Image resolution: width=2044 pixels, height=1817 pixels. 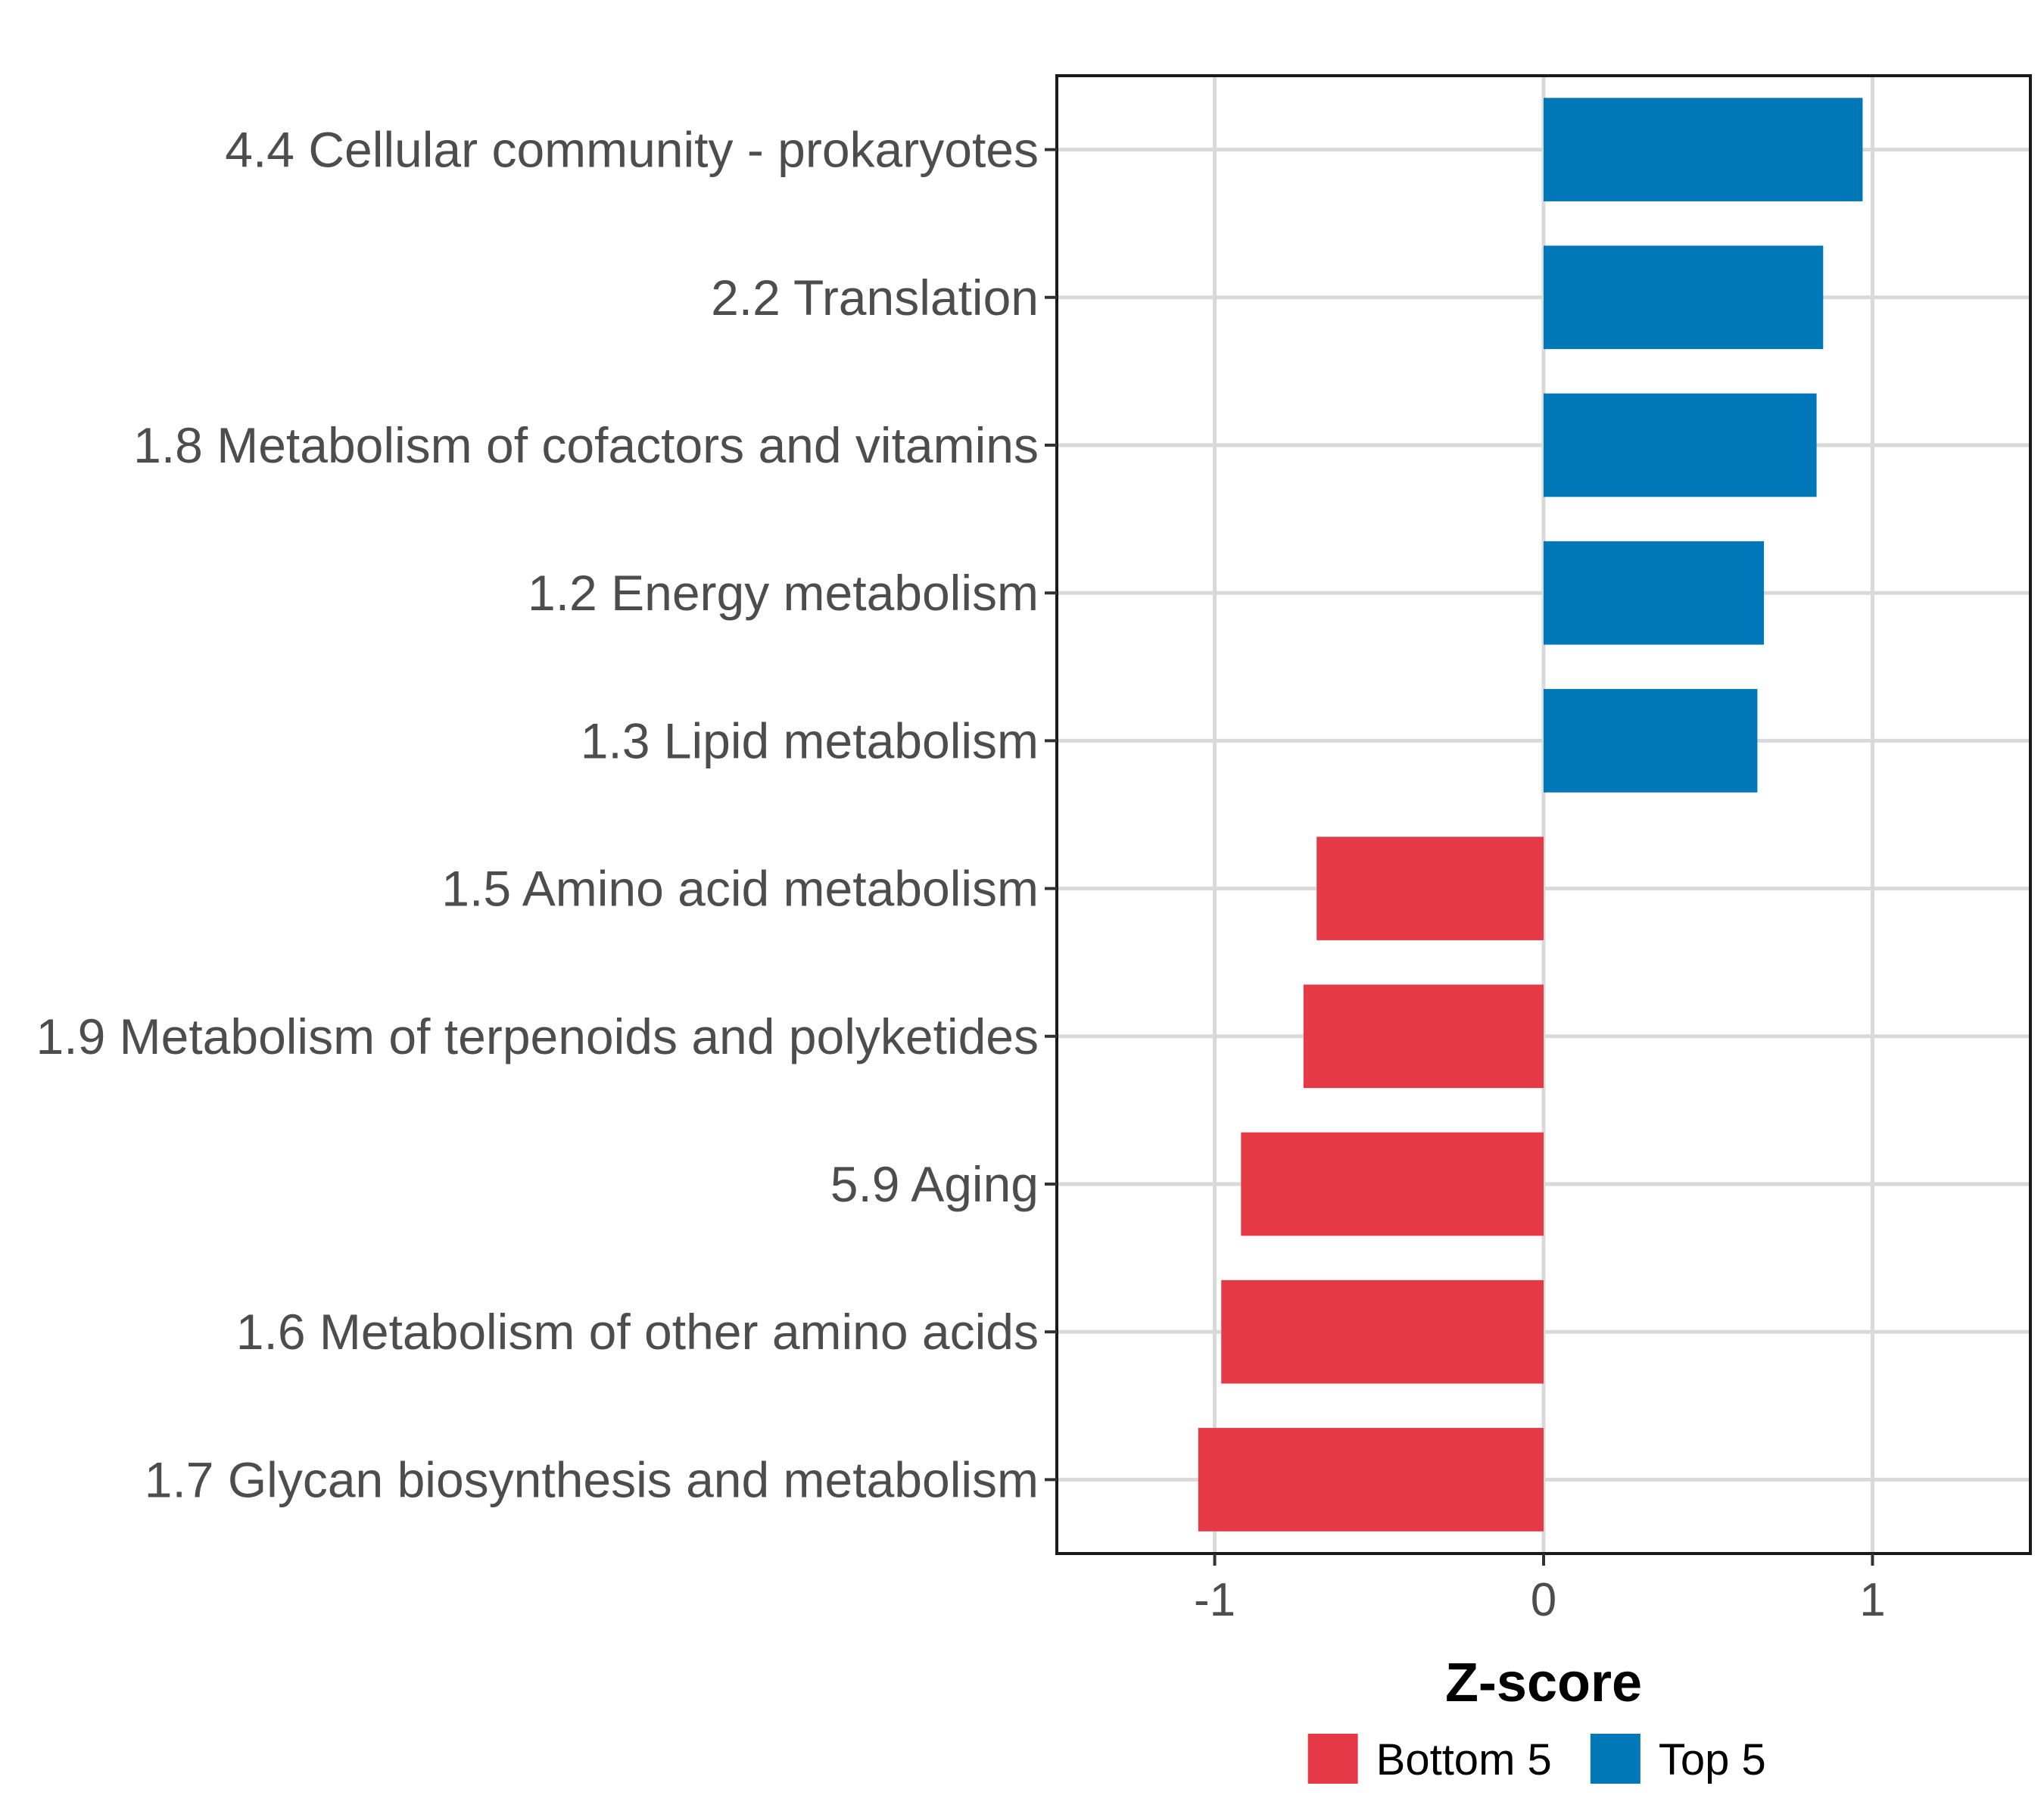 What do you see at coordinates (1712, 1759) in the screenshot?
I see `legend-label: Top 5` at bounding box center [1712, 1759].